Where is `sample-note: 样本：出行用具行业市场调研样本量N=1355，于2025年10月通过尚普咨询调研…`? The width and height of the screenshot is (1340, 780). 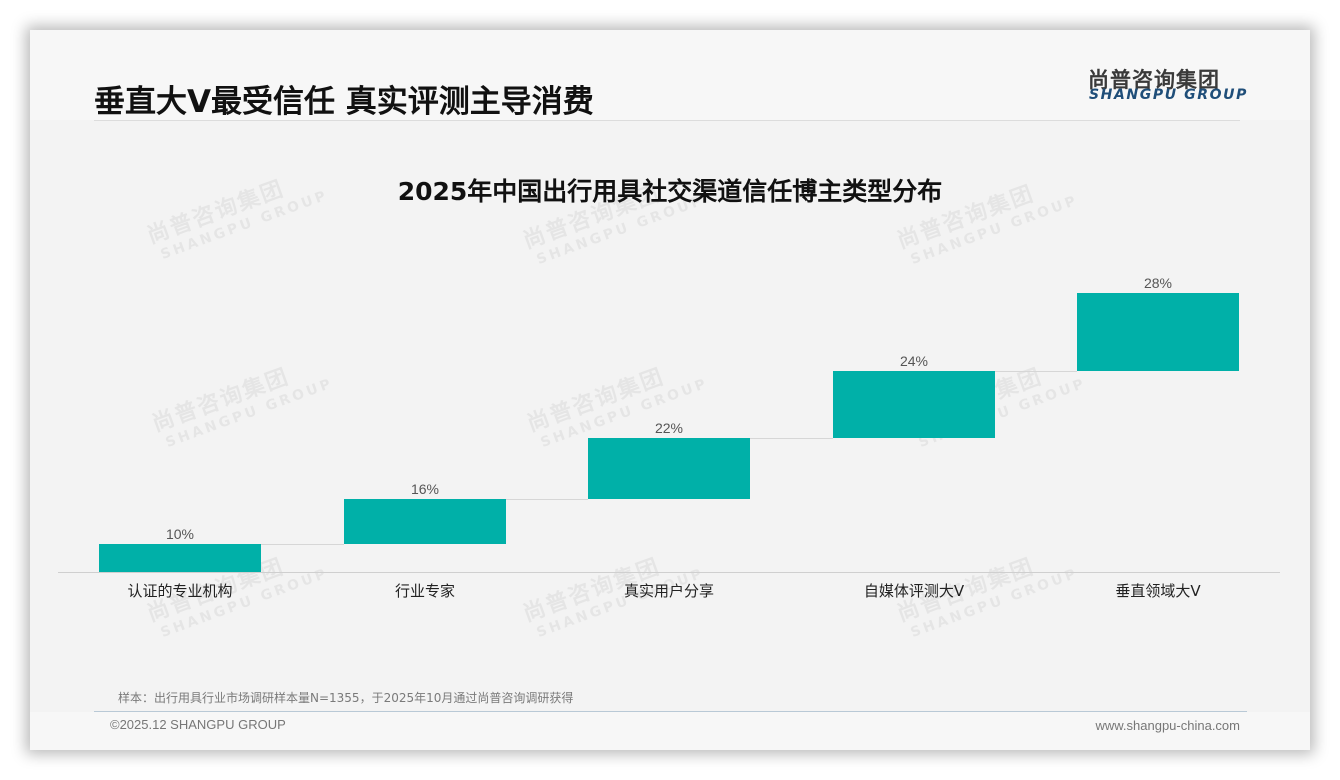
sample-note: 样本：出行用具行业市场调研样本量N=1355，于2025年10月通过尚普咨询调研… is located at coordinates (346, 698).